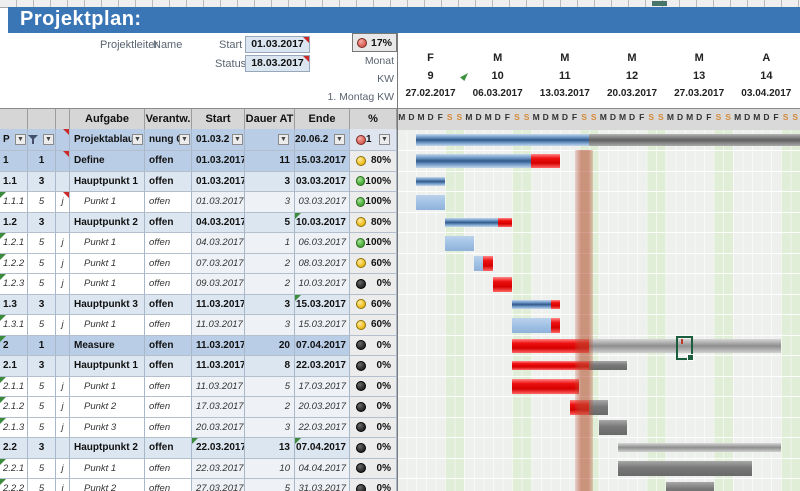  I want to click on task-ende-cell: 17.03.2017, so click(322, 386).